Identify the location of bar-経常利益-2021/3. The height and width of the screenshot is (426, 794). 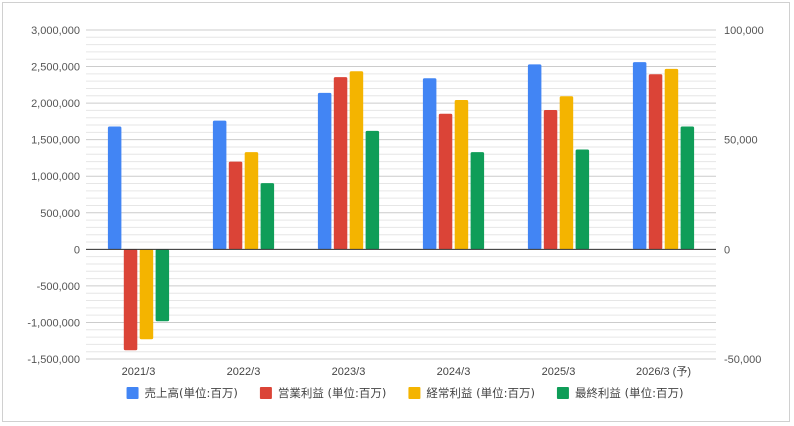
(146, 294).